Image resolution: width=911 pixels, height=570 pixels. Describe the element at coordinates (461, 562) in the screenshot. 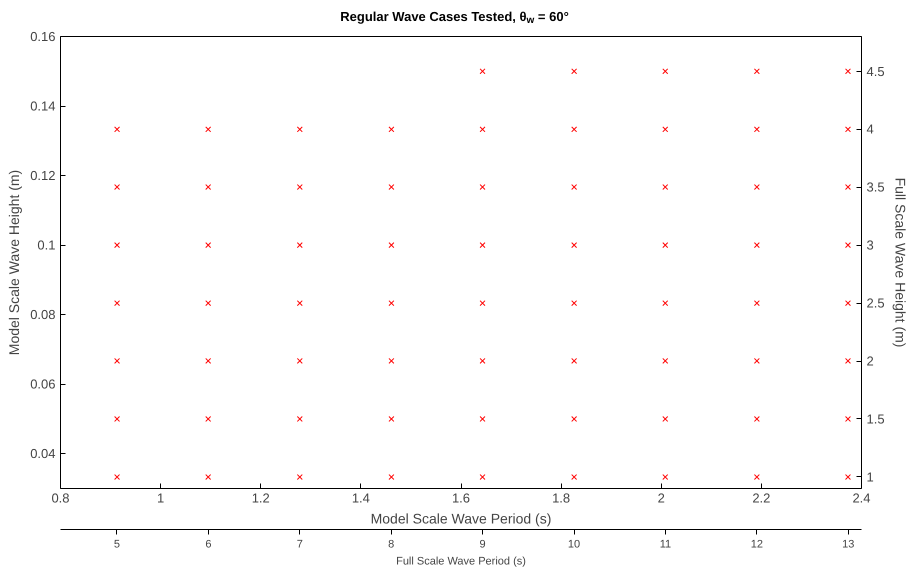

I see `x2-axis-title: Full Scale Wave Period (s)` at that location.